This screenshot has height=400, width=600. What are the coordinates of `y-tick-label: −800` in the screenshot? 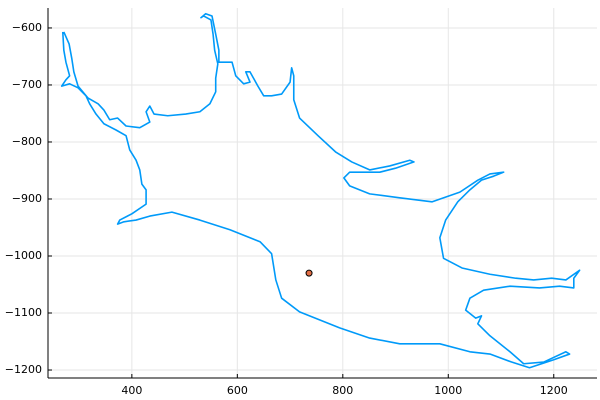 It's located at (27, 141).